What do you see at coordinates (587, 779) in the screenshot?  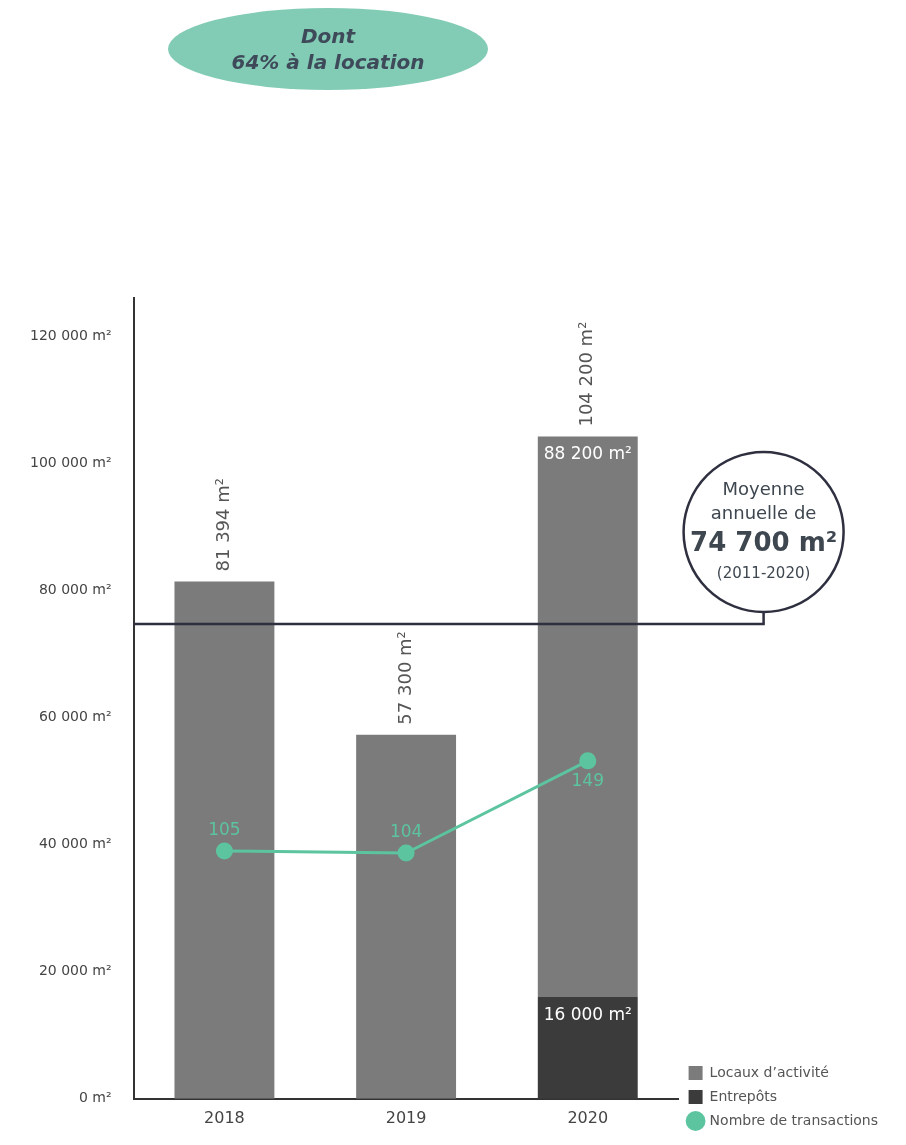 I see `data-label: 149` at bounding box center [587, 779].